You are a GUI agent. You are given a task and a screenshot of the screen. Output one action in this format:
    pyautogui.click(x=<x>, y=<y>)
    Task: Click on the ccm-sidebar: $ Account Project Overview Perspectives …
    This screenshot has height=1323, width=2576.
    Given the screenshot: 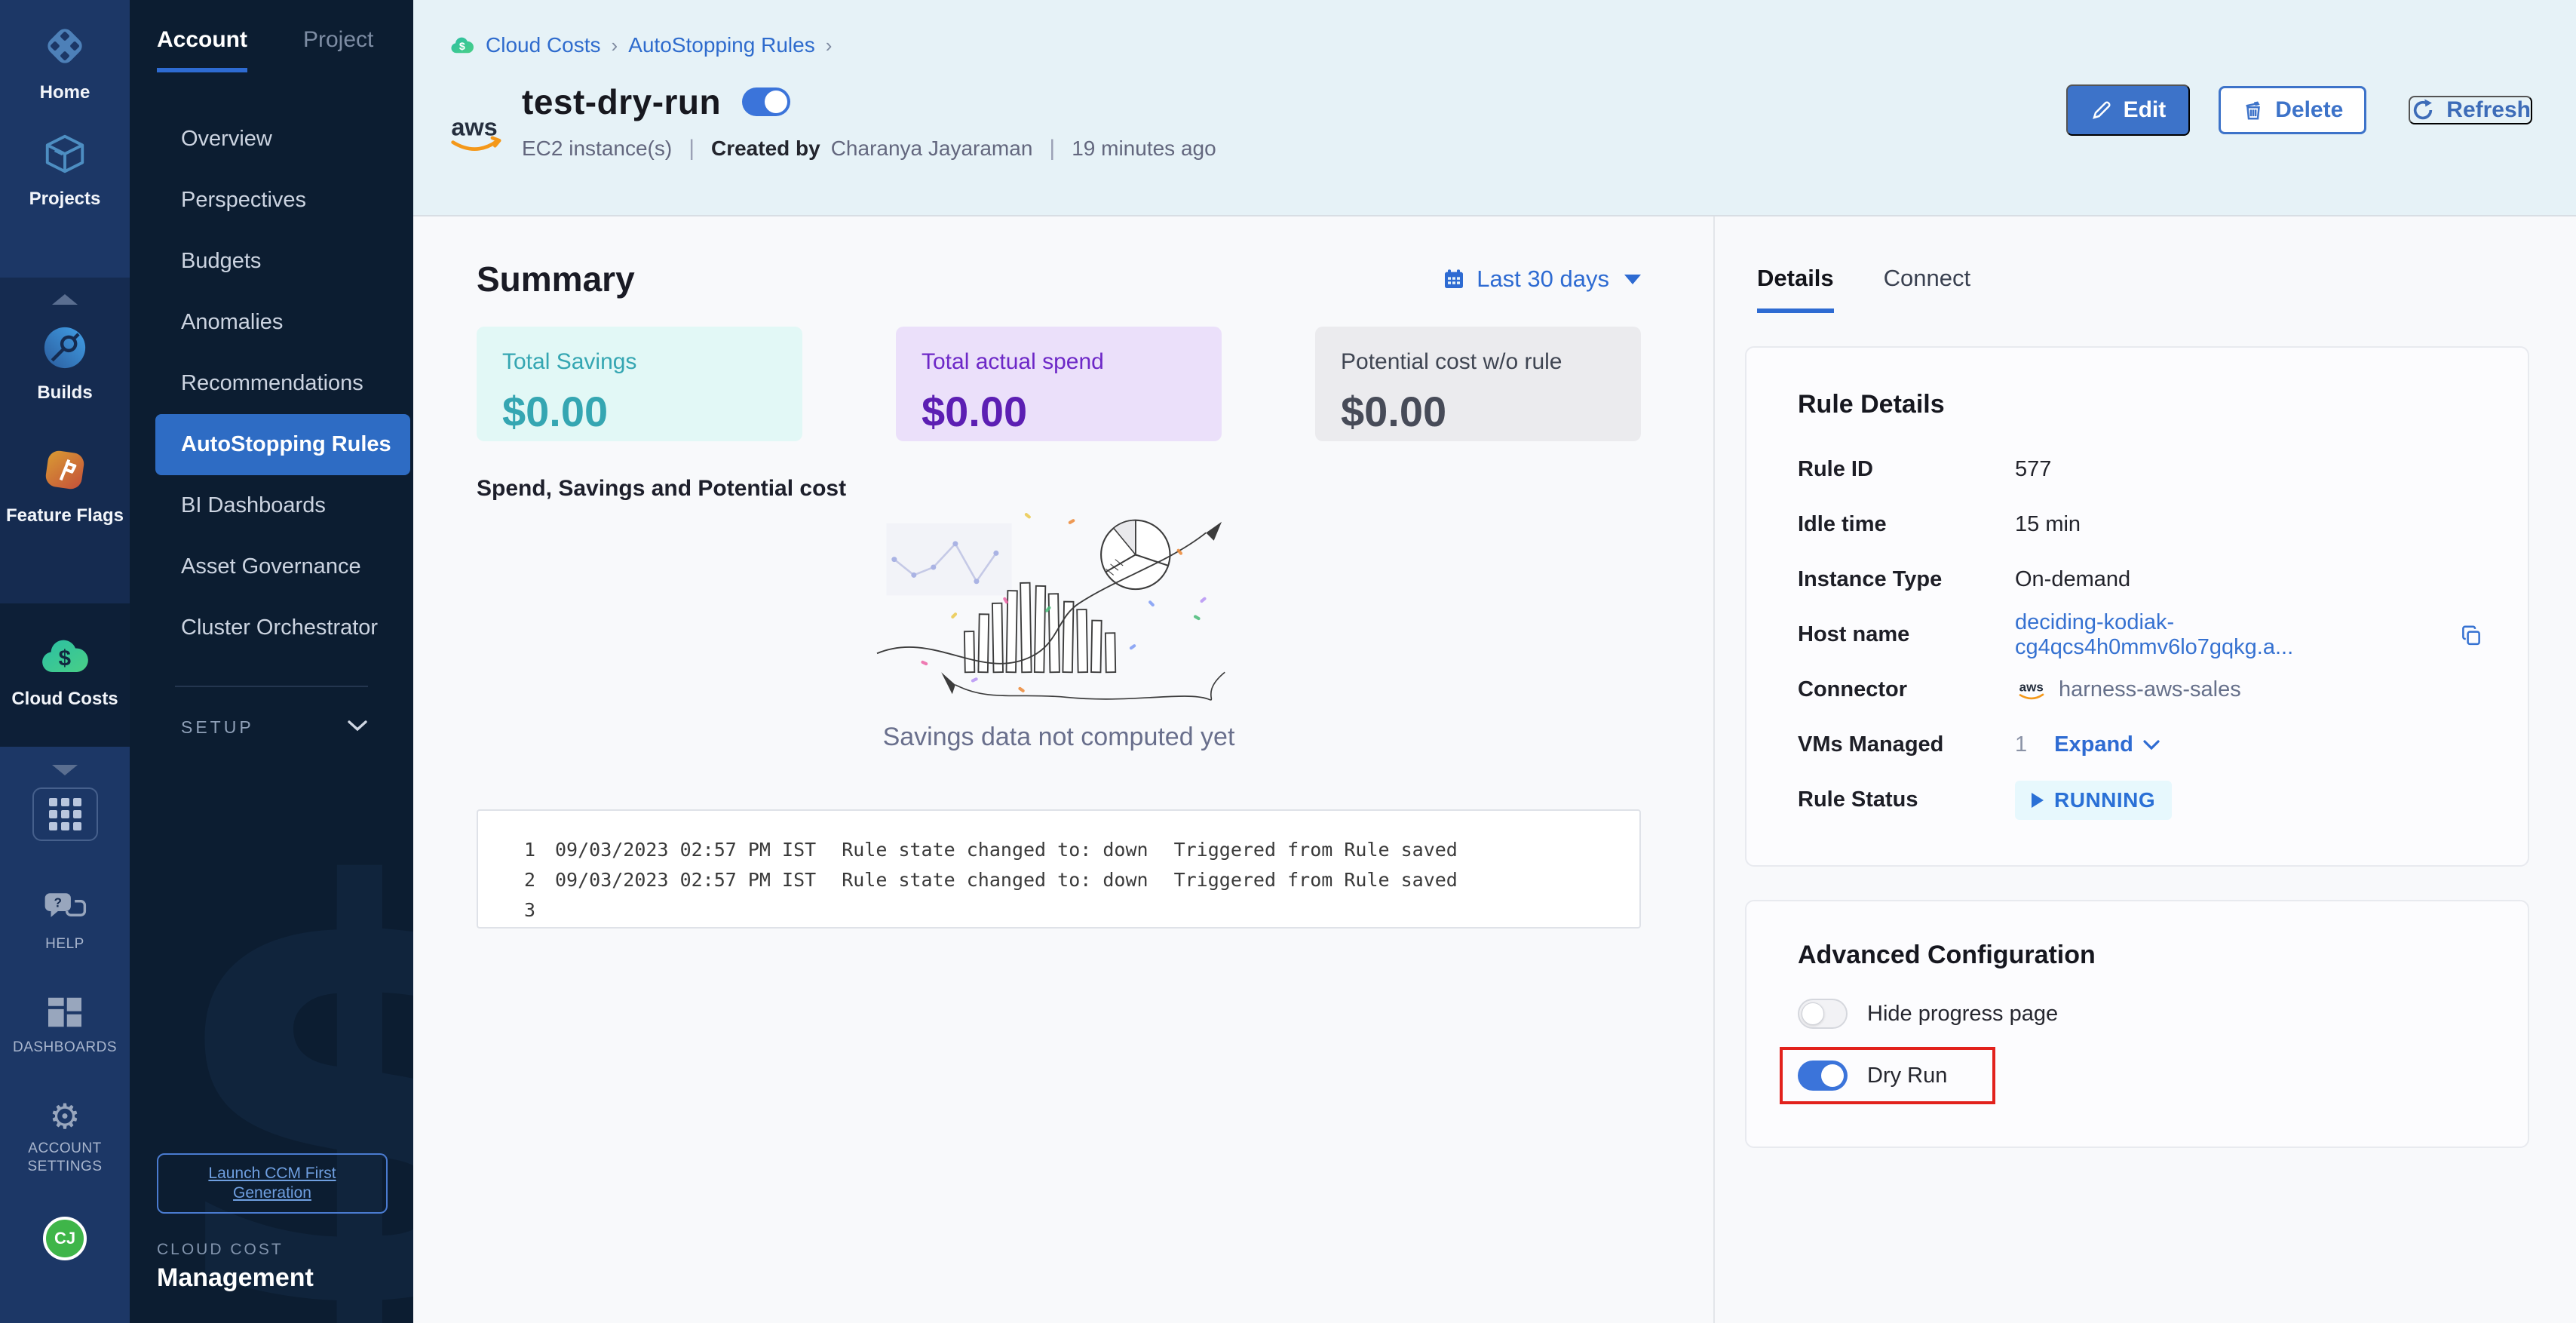 What is the action you would take?
    pyautogui.click(x=271, y=661)
    